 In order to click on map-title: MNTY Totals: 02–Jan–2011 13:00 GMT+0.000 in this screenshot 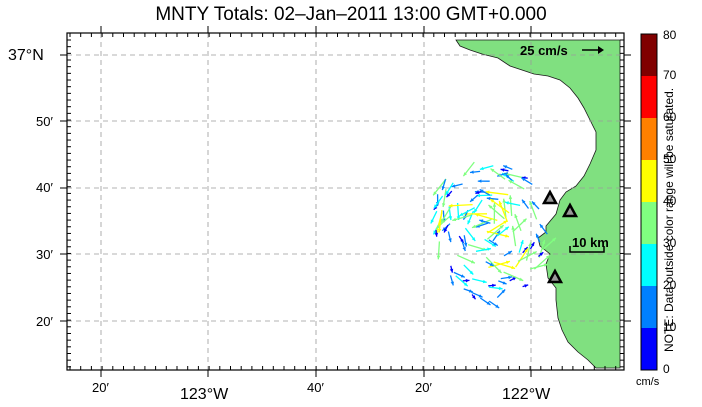, I will do `click(351, 14)`.